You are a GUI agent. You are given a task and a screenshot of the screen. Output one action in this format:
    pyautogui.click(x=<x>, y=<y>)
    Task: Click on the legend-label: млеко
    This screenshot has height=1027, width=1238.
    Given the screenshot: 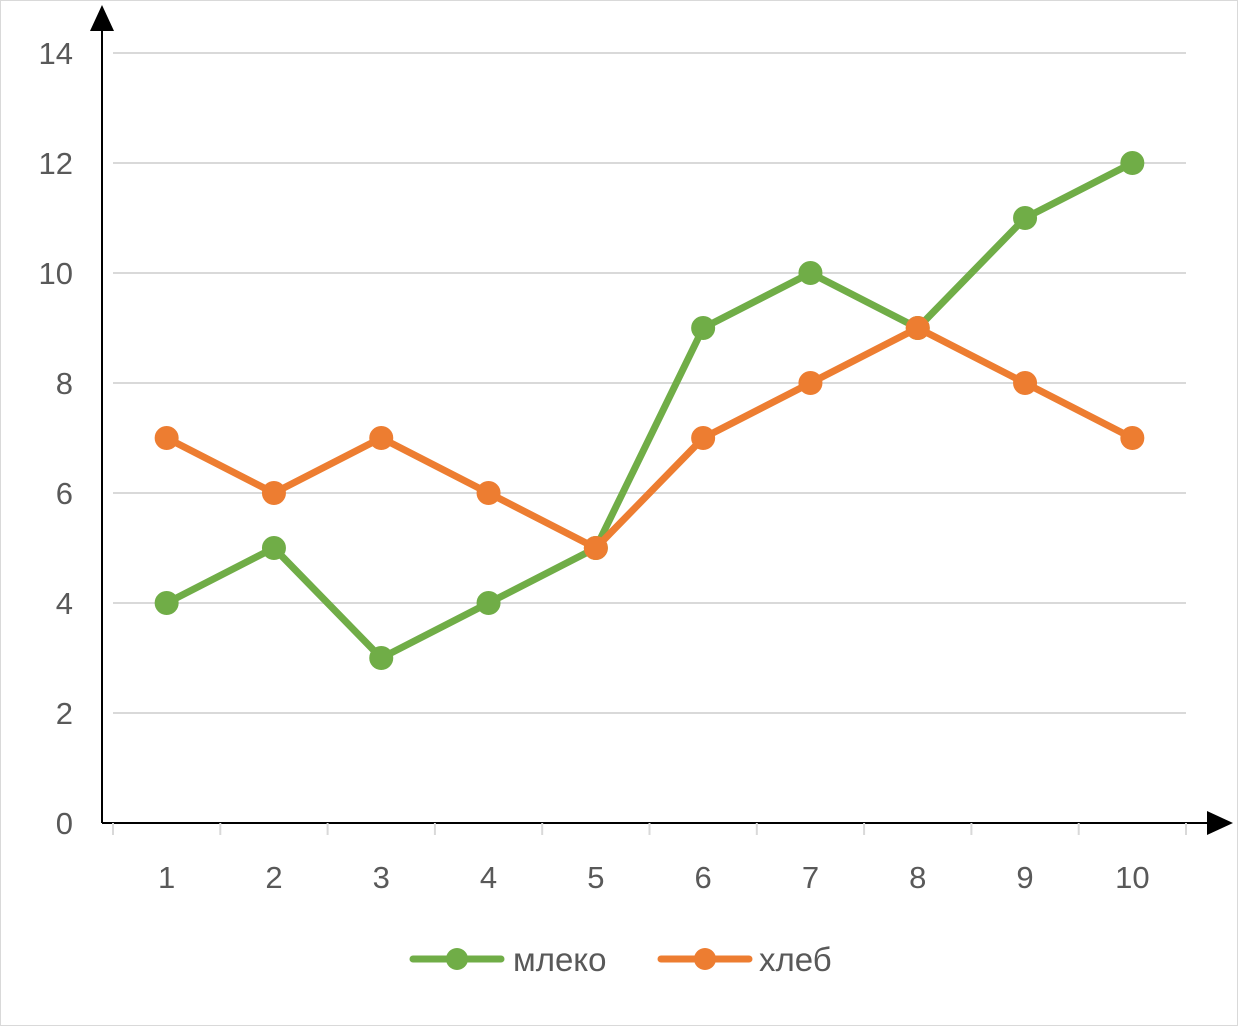 What is the action you would take?
    pyautogui.click(x=559, y=959)
    